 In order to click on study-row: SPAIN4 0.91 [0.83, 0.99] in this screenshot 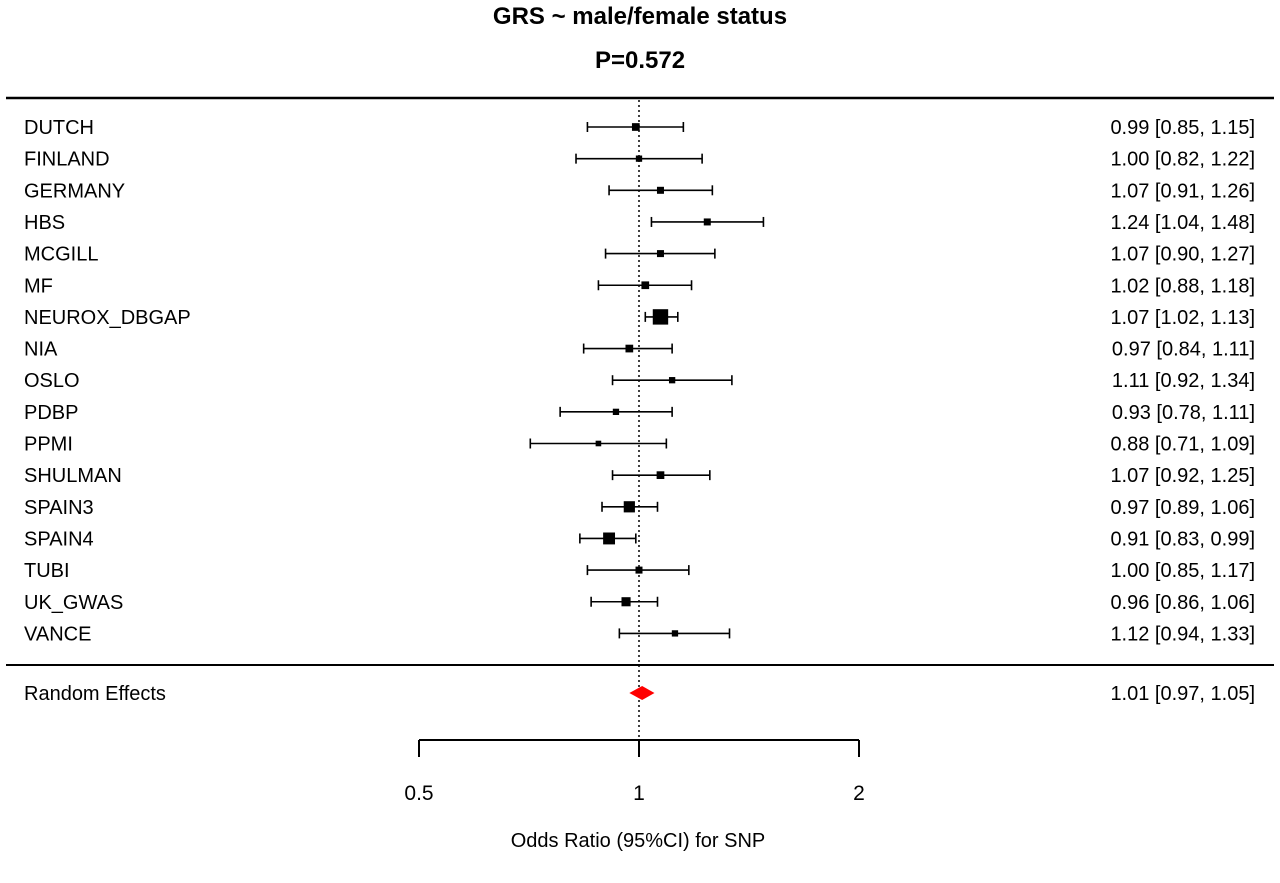, I will do `click(639, 539)`.